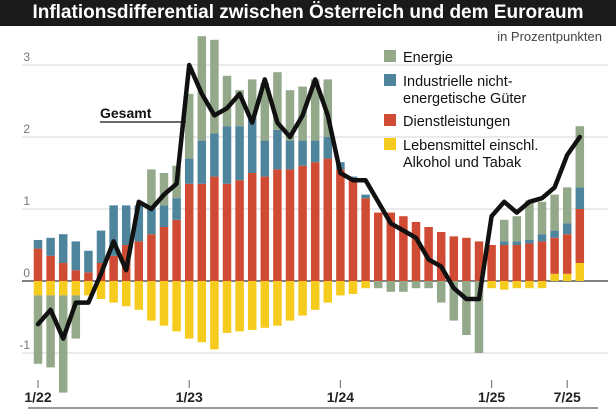 The image size is (616, 417). What do you see at coordinates (390, 80) in the screenshot?
I see `legend-swatch-industrie` at bounding box center [390, 80].